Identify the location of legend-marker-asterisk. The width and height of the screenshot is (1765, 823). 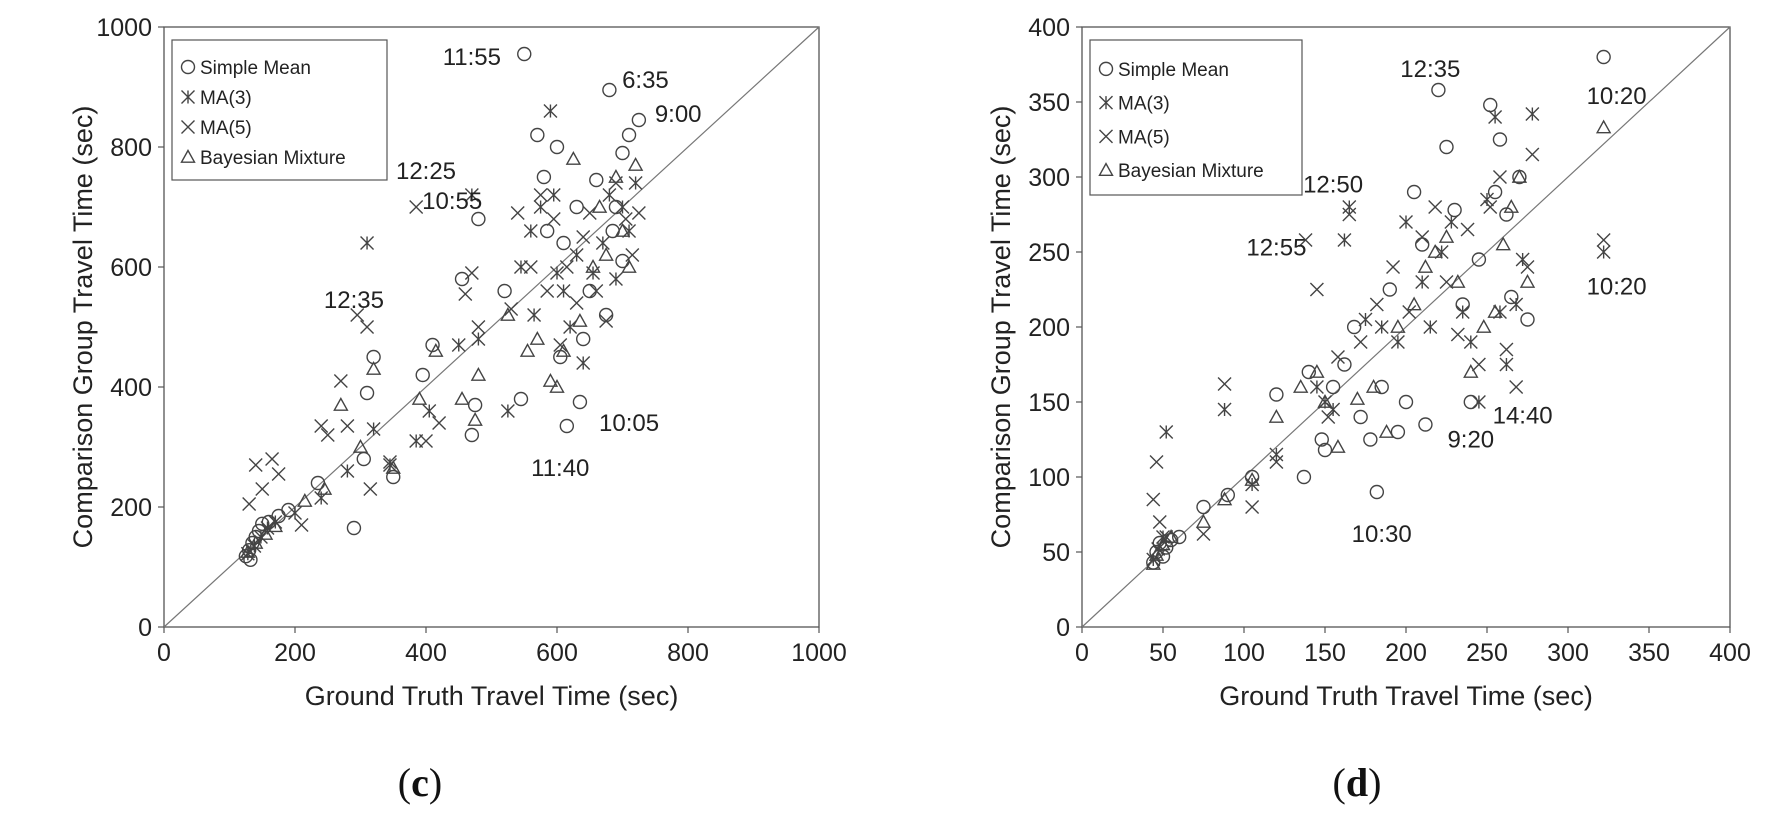
(188, 97).